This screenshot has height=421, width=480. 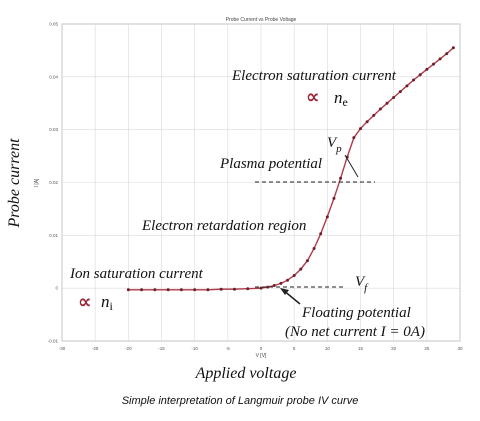 What do you see at coordinates (161, 348) in the screenshot?
I see `x-tick-label: -15` at bounding box center [161, 348].